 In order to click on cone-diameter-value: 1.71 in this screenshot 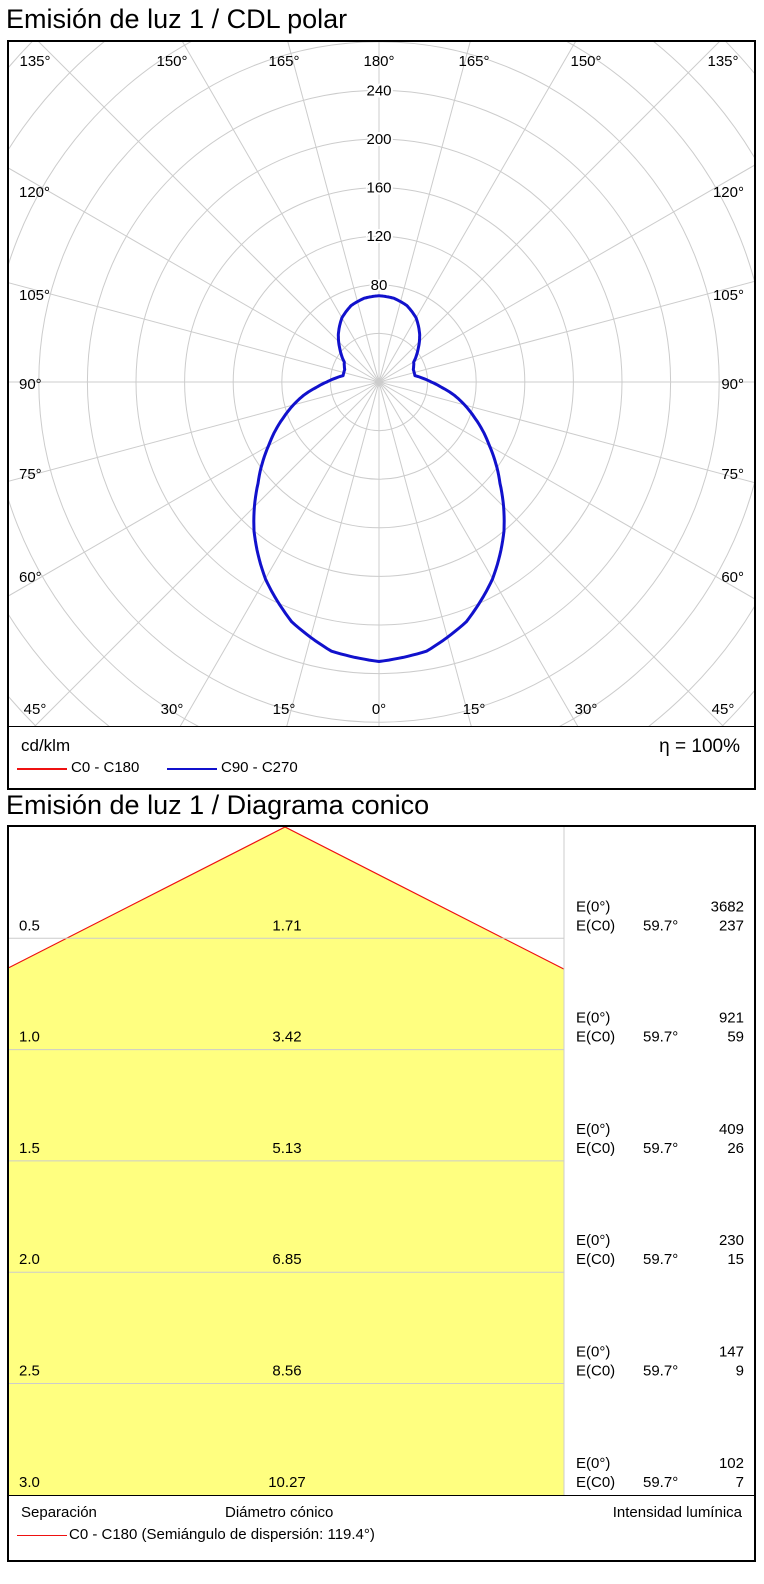, I will do `click(286, 925)`.